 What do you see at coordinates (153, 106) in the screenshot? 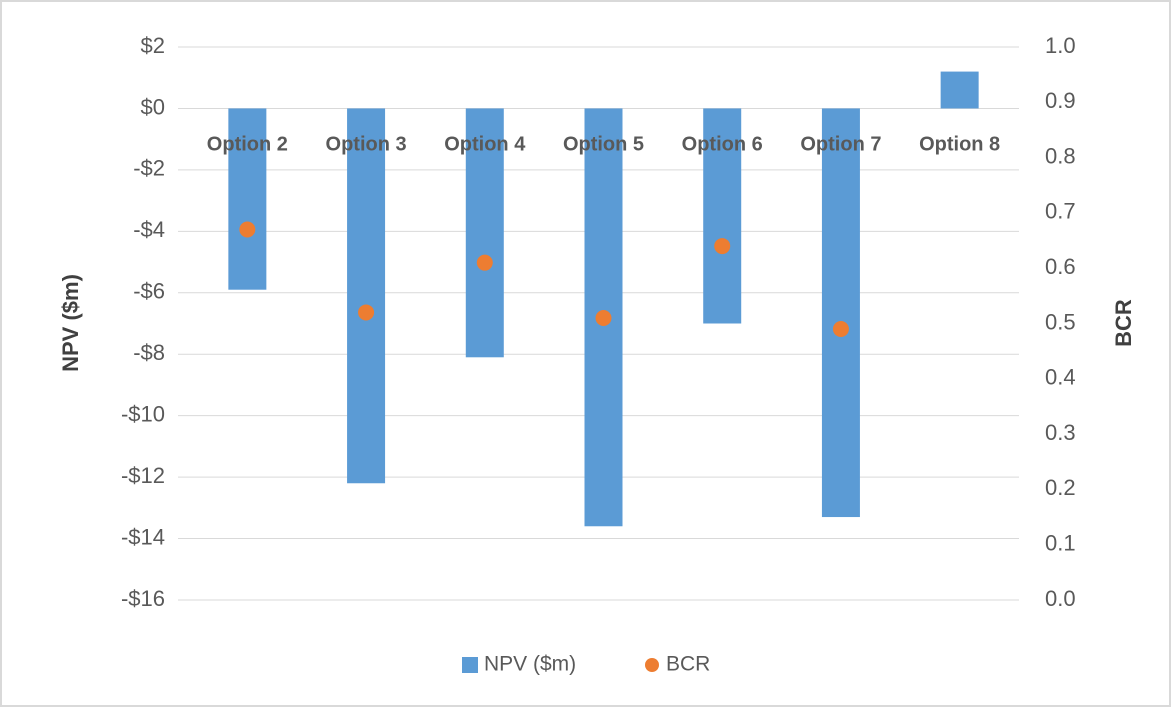
I see `y-tick-label: $0` at bounding box center [153, 106].